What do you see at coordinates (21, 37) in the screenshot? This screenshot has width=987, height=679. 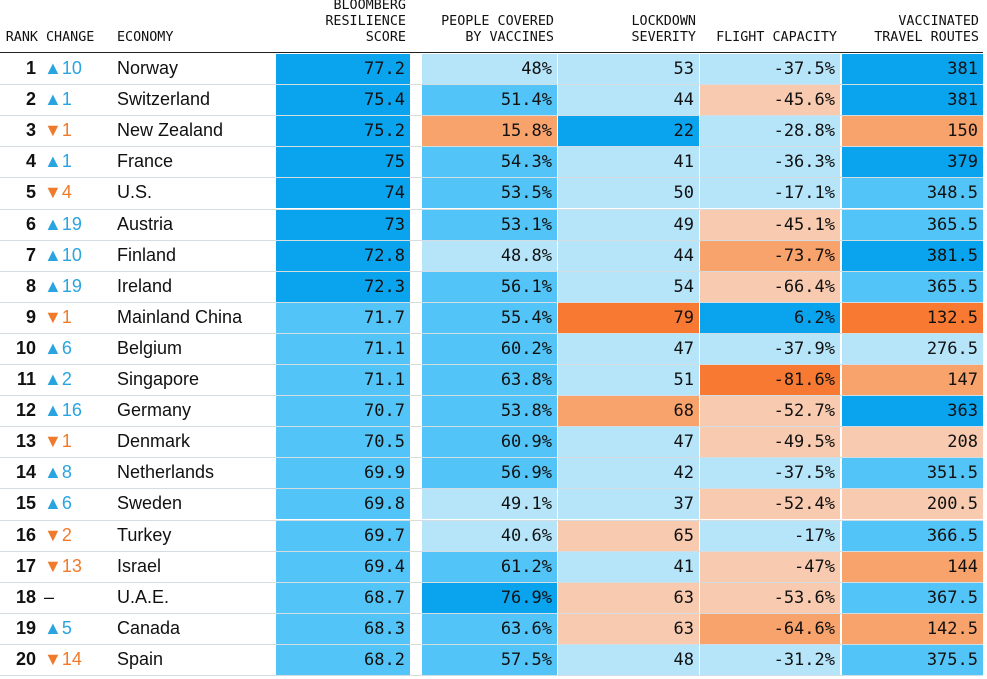 I see `header-rank: RANK` at bounding box center [21, 37].